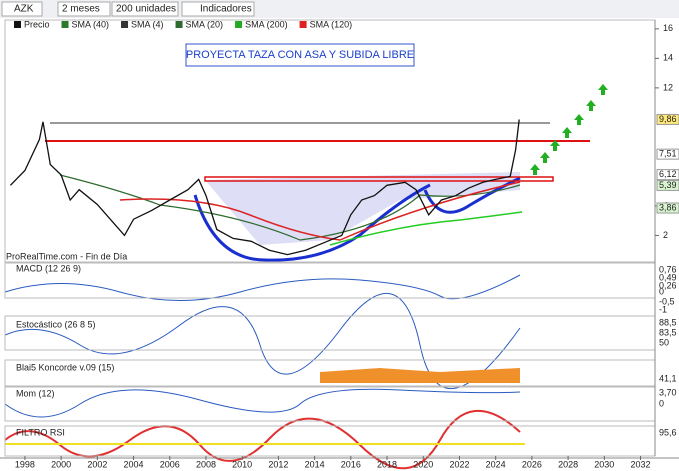 This screenshot has width=679, height=471. Describe the element at coordinates (668, 378) in the screenshot. I see `panel-value-label: 41,1` at that location.